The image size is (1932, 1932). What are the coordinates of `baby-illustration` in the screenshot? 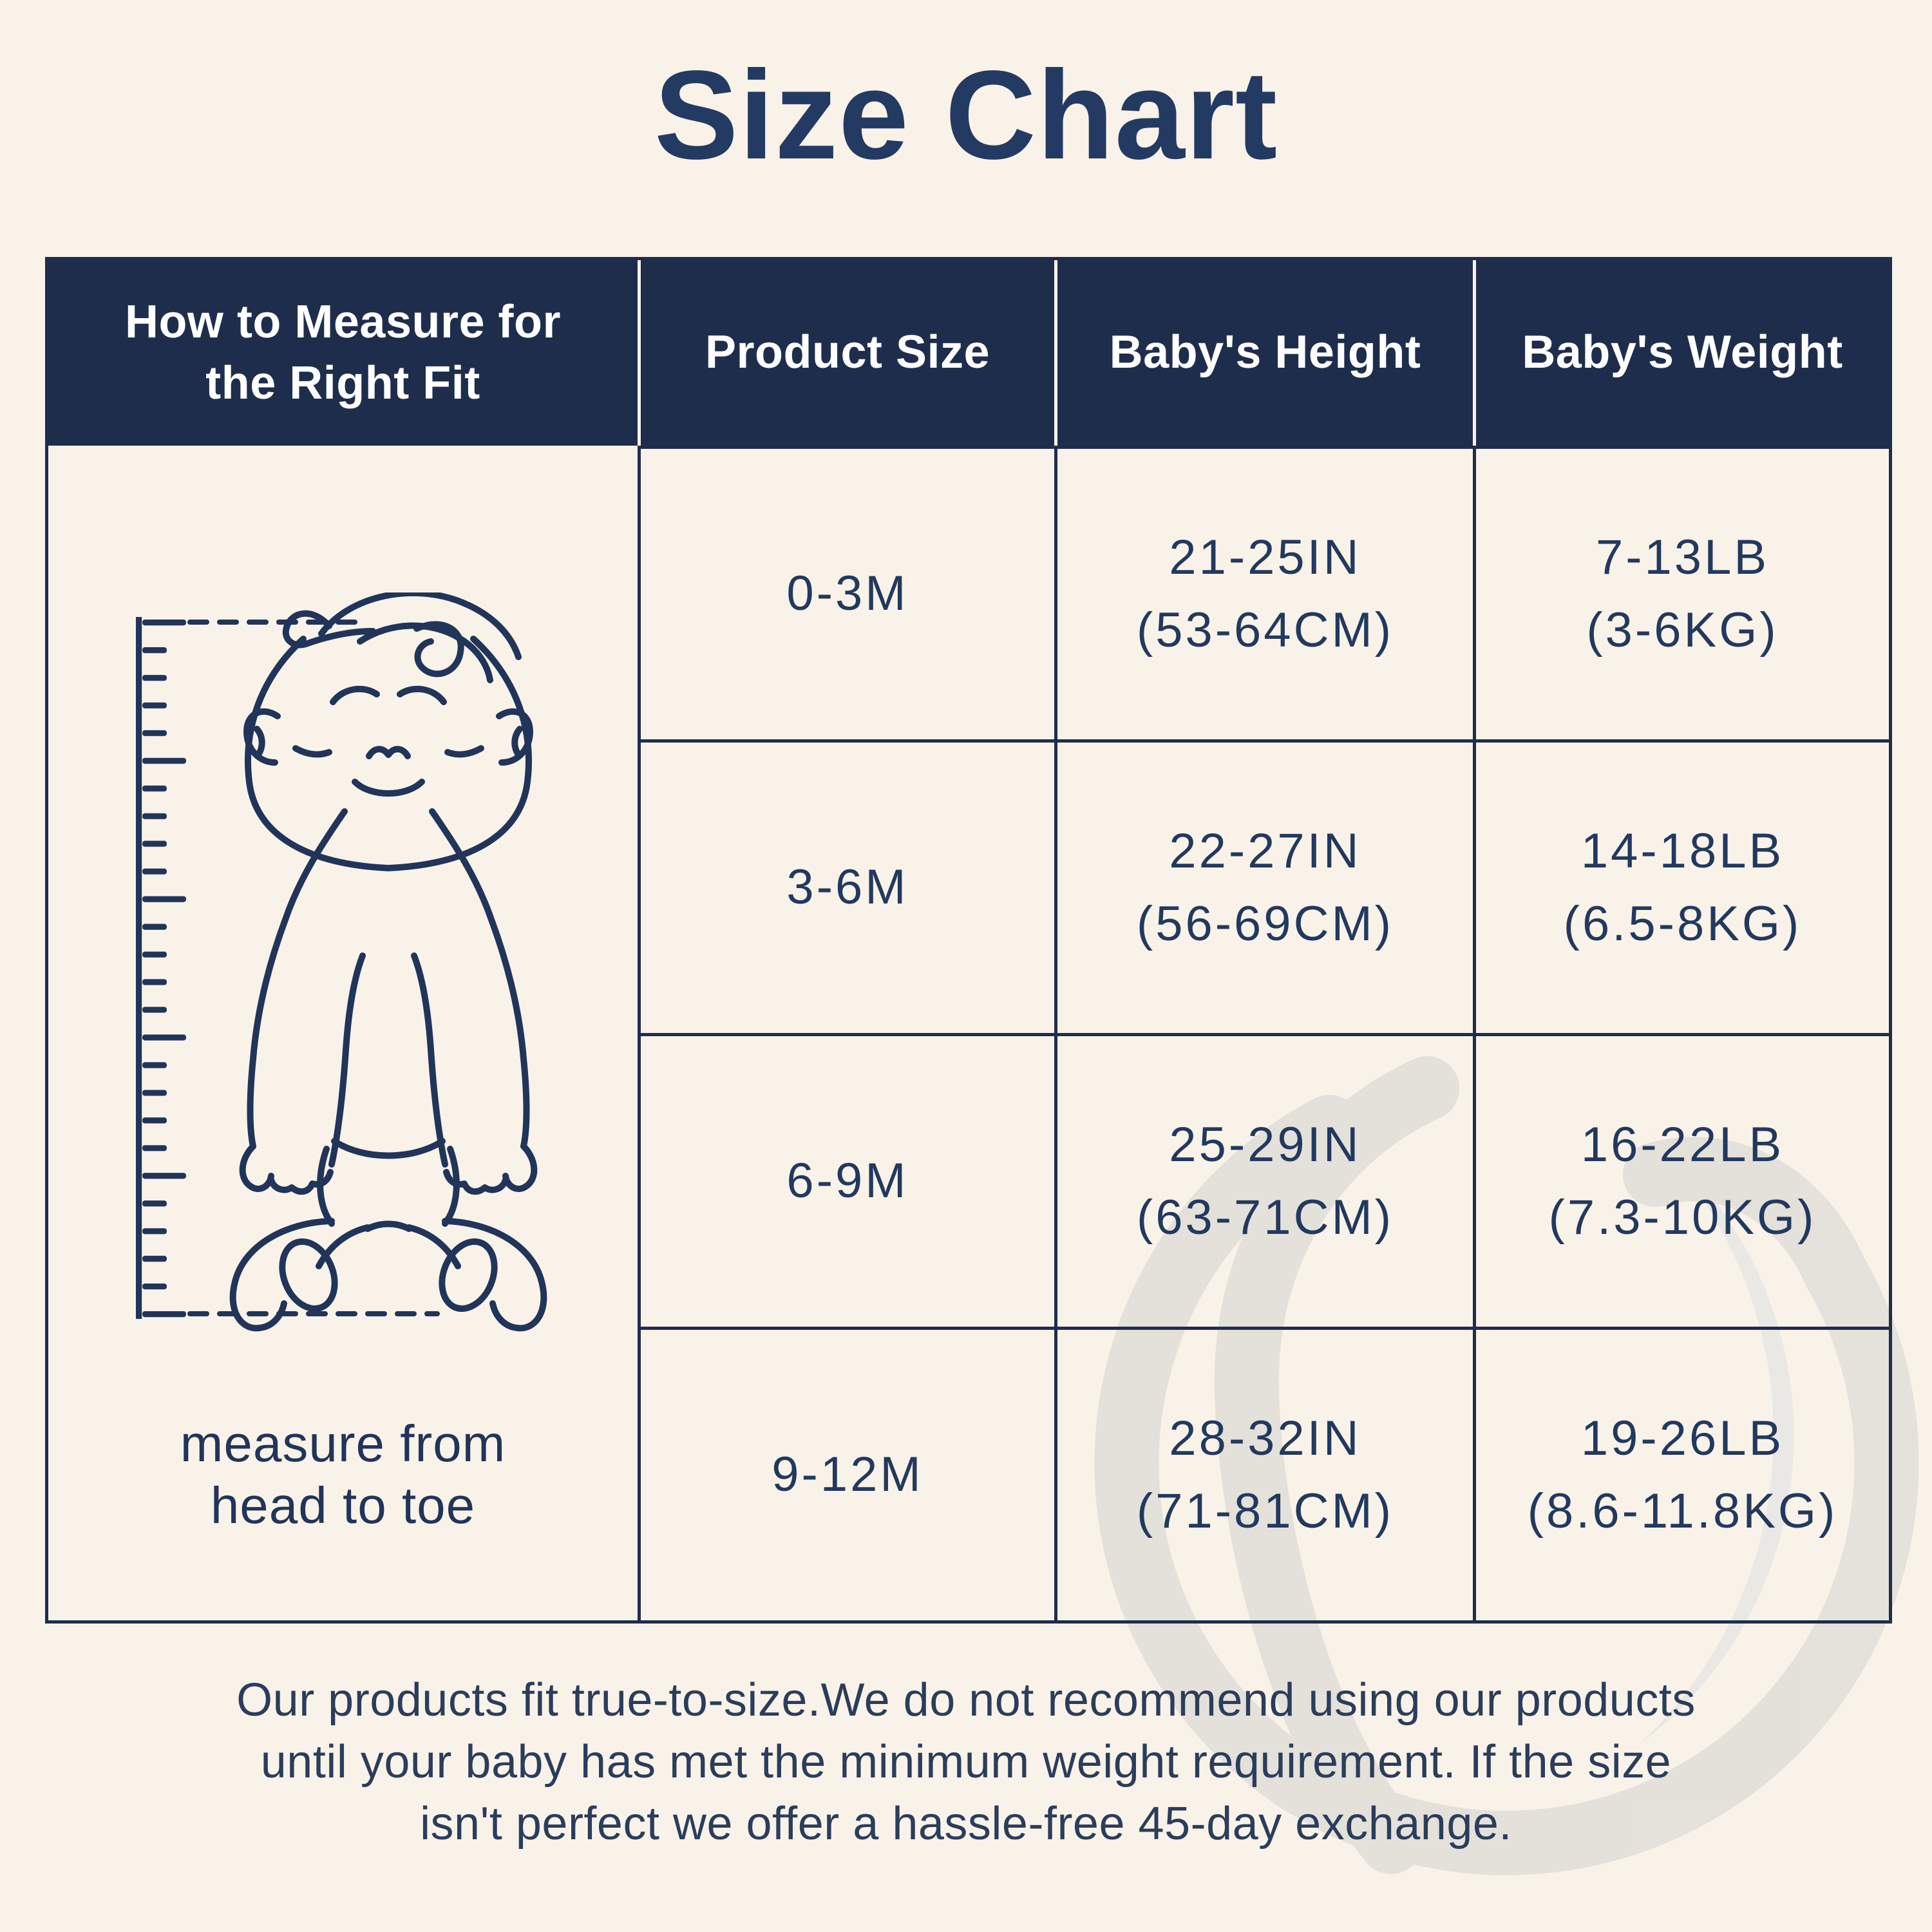 It's located at (341, 962).